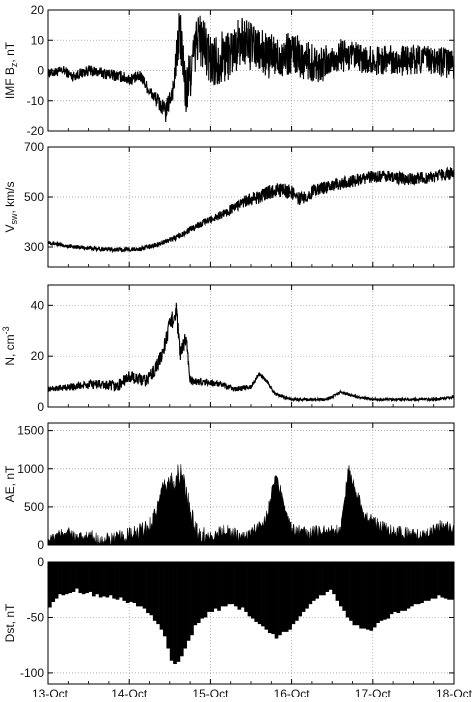 The image size is (474, 702). I want to click on y-tick-label: 10, so click(38, 40).